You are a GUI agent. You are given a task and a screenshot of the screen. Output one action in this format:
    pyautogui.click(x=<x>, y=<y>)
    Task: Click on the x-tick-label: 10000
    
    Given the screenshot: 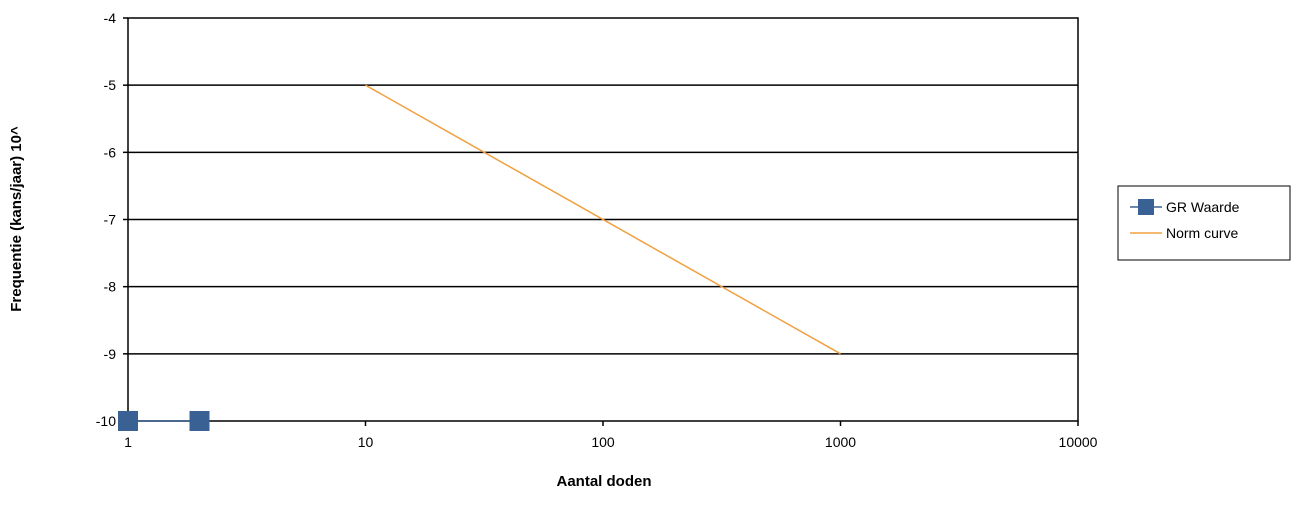 What is the action you would take?
    pyautogui.click(x=1078, y=442)
    